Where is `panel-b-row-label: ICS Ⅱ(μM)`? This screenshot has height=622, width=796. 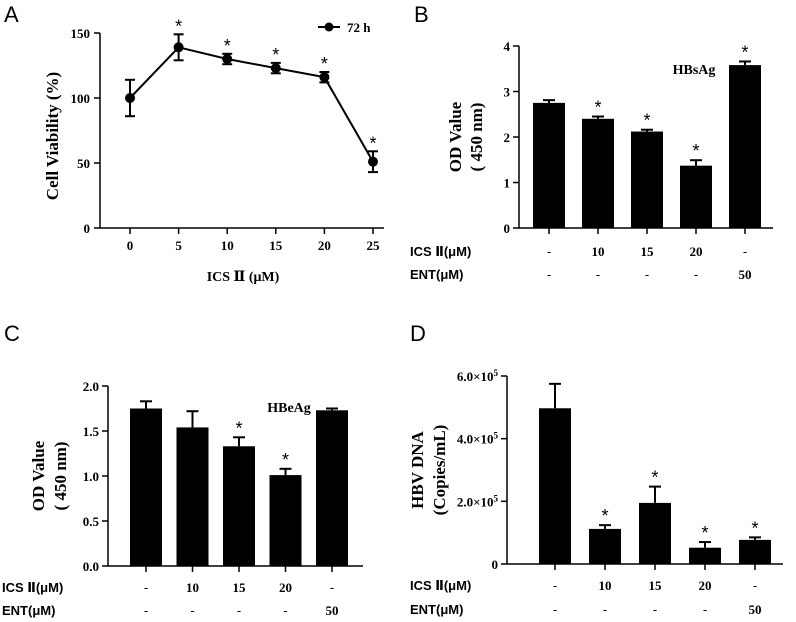 panel-b-row-label: ICS Ⅱ(μM) is located at coordinates (440, 251).